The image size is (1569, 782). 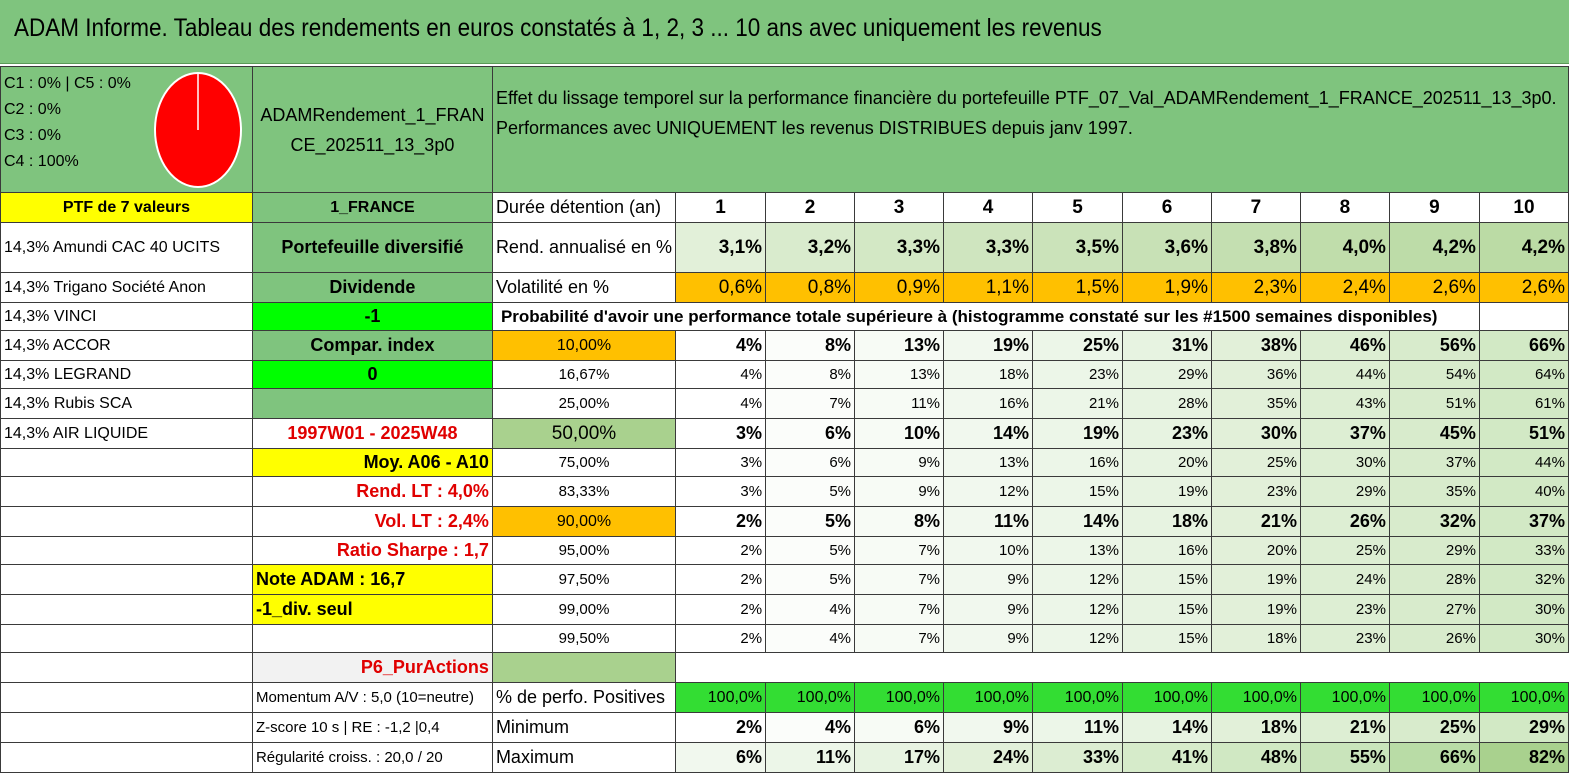 What do you see at coordinates (584, 757) in the screenshot?
I see `max-label: Maximum` at bounding box center [584, 757].